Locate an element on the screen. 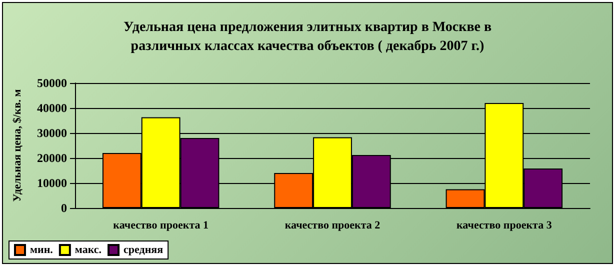  chart-title: Удельная цена предложения элитных квартир в Москве в различных классах качества объектов ( декабрь 2007 г.) is located at coordinates (307, 37).